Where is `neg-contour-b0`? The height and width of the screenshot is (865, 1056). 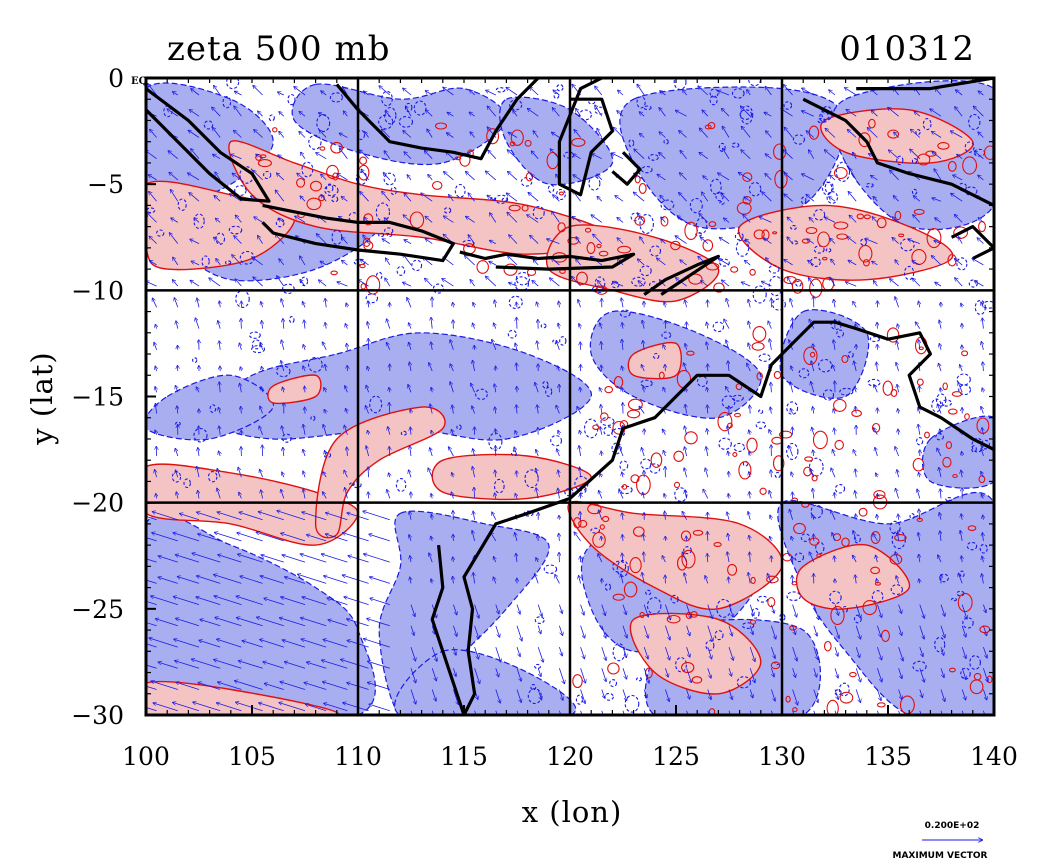
neg-contour-b0 is located at coordinates (619, 566).